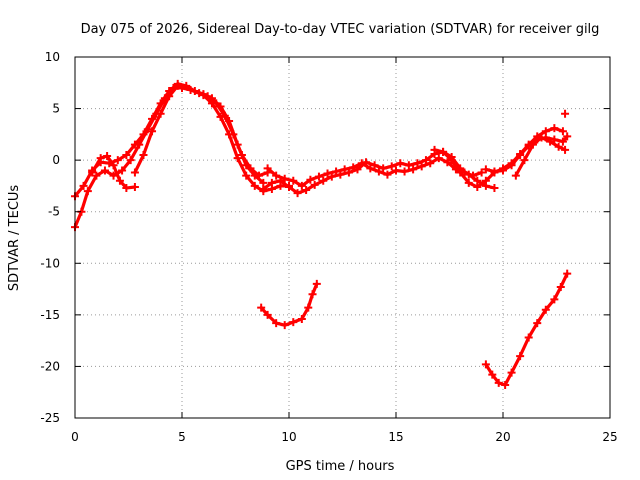  I want to click on series-sat-f, so click(379, 172).